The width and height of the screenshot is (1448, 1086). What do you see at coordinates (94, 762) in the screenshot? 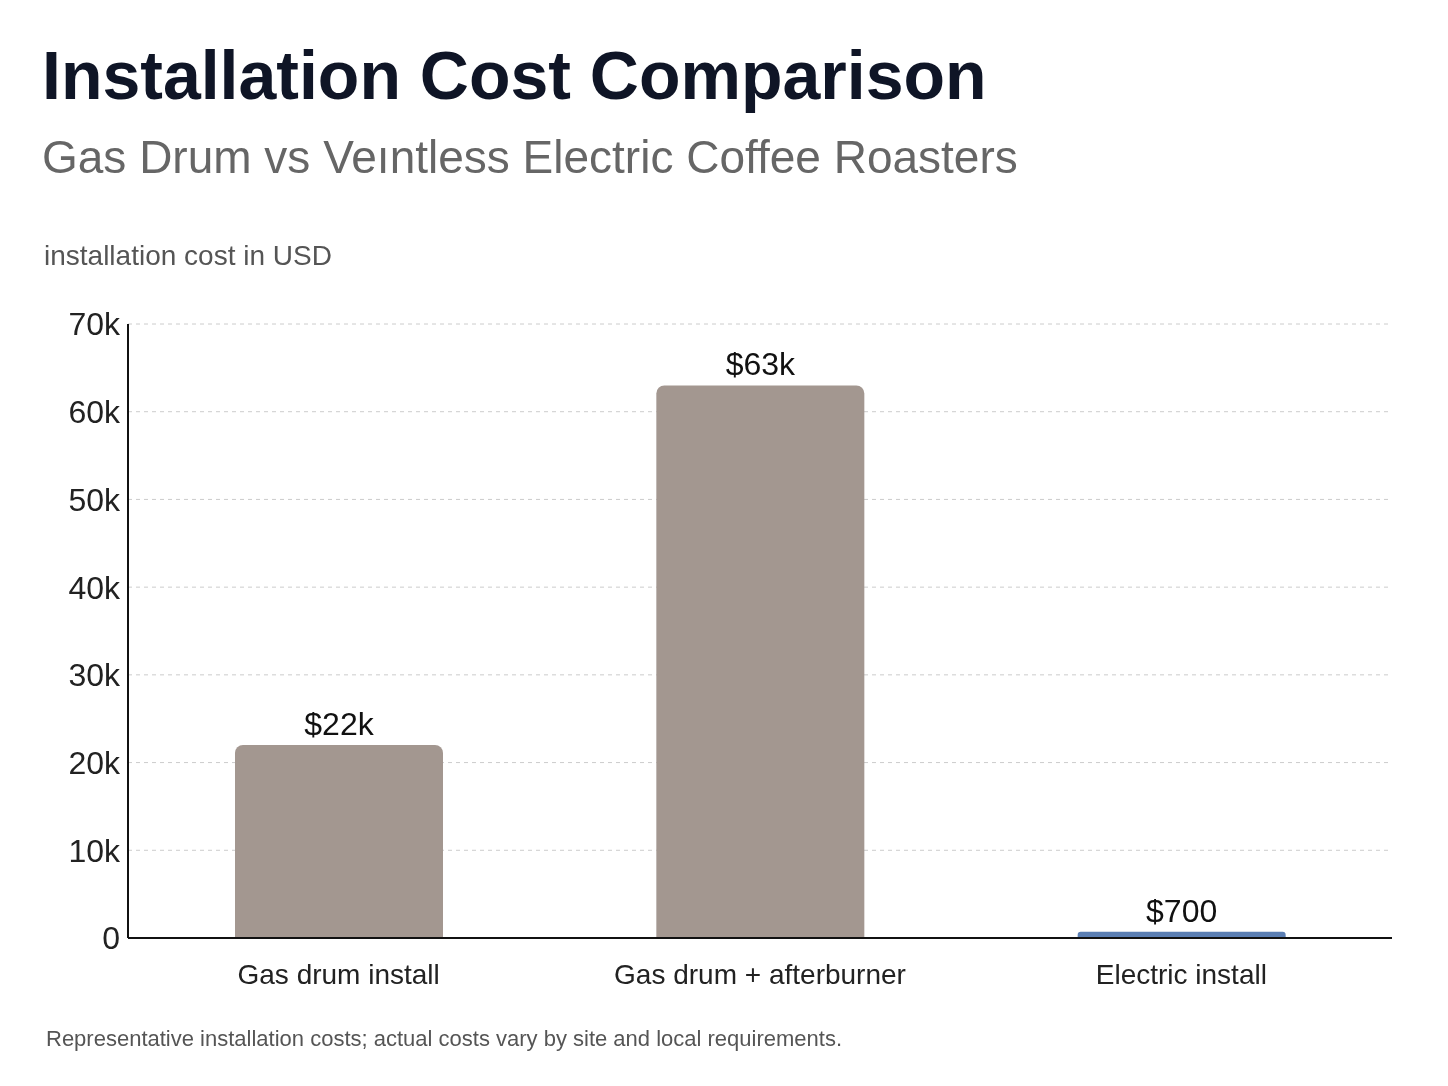
I see `y-tick-label: 20k` at bounding box center [94, 762].